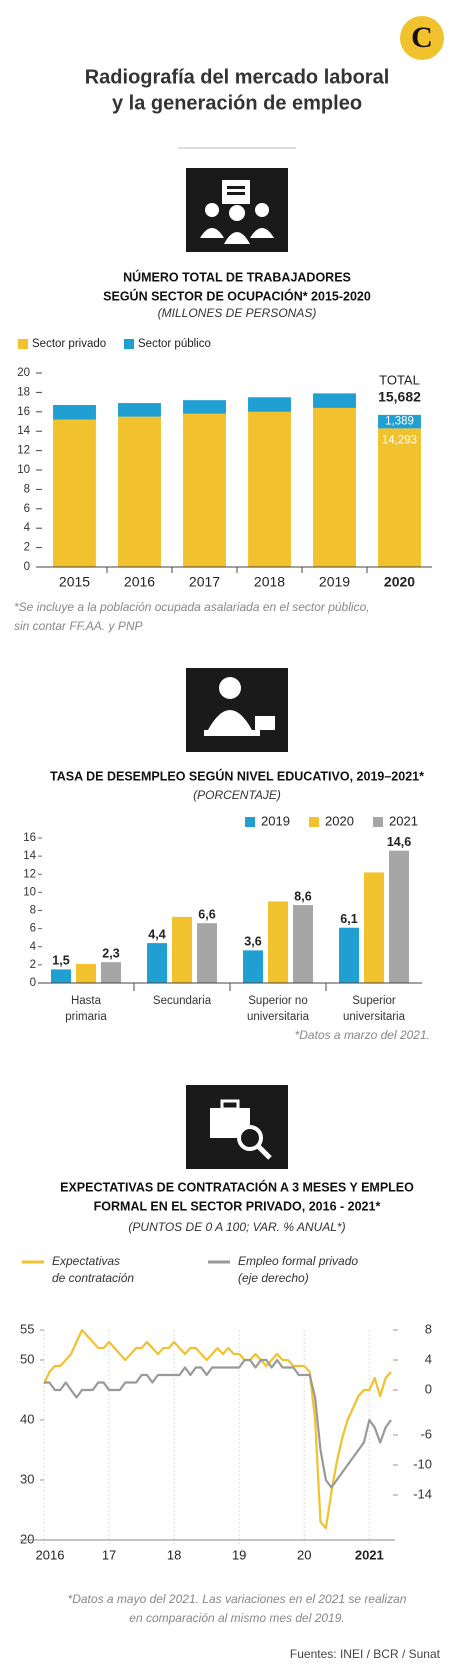  What do you see at coordinates (428, 1328) in the screenshot?
I see `y2-tick-label: 8` at bounding box center [428, 1328].